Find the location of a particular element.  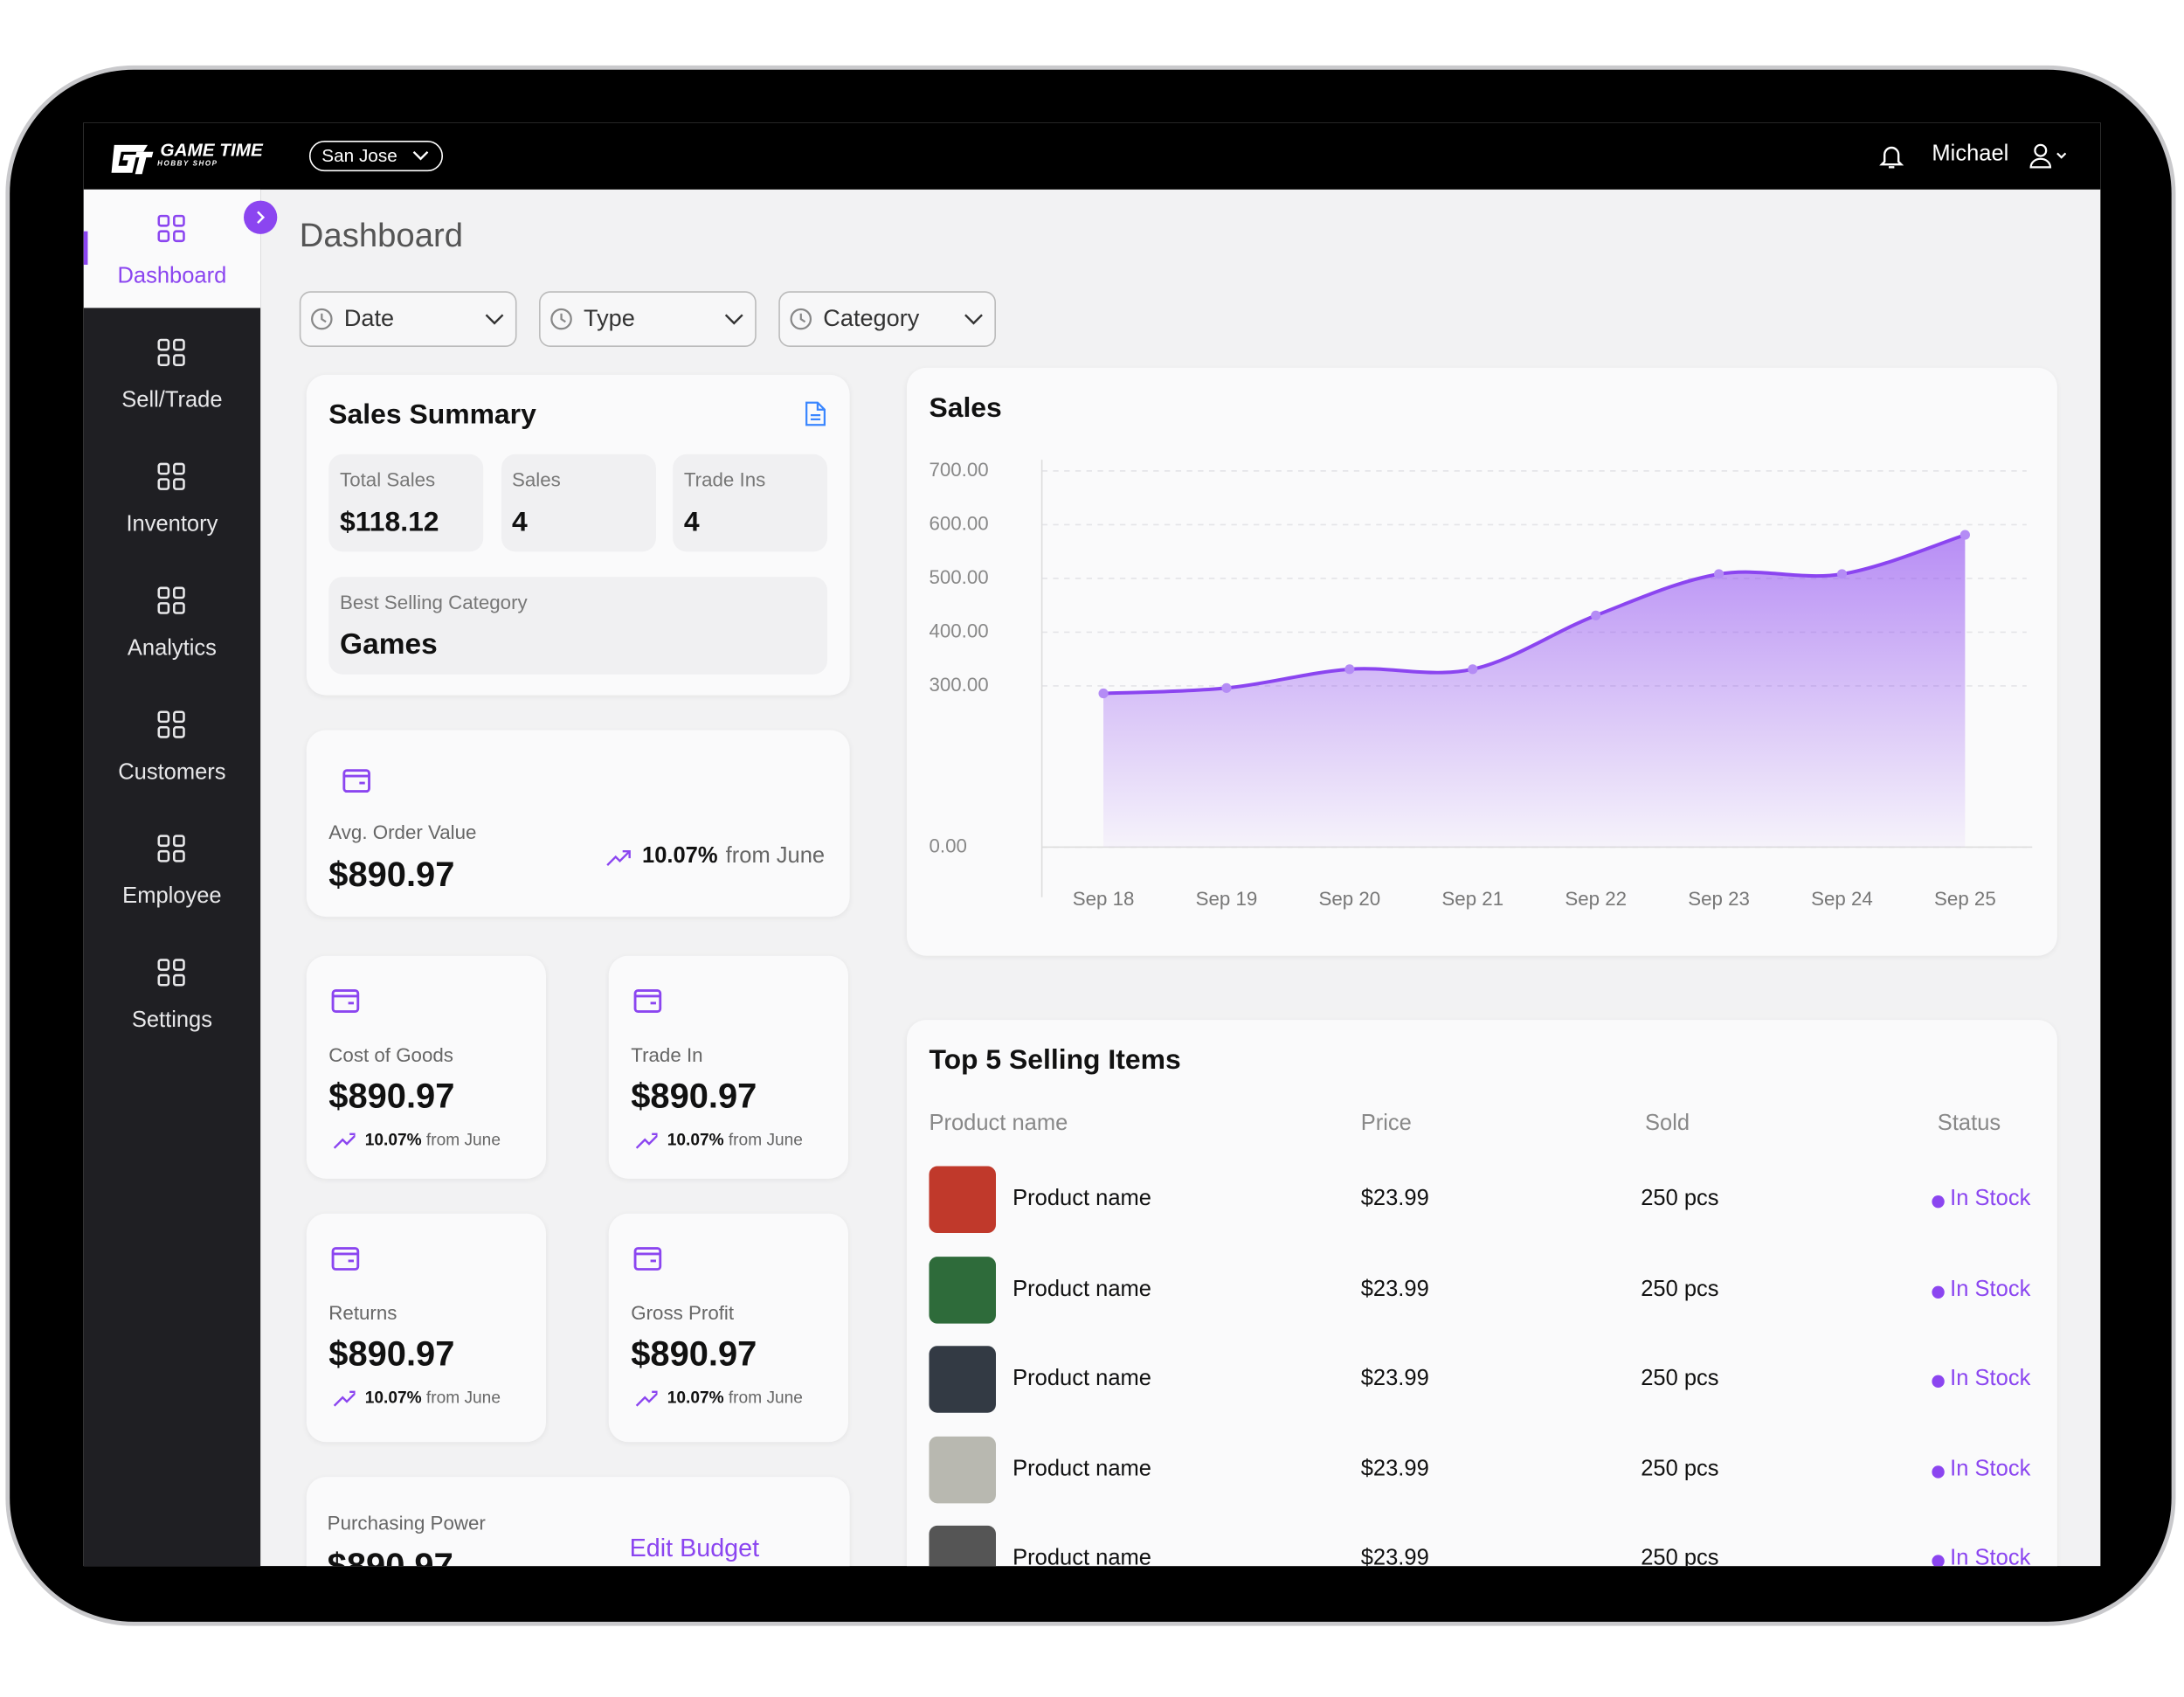

metric-label: Avg. Order Value is located at coordinates (402, 832).